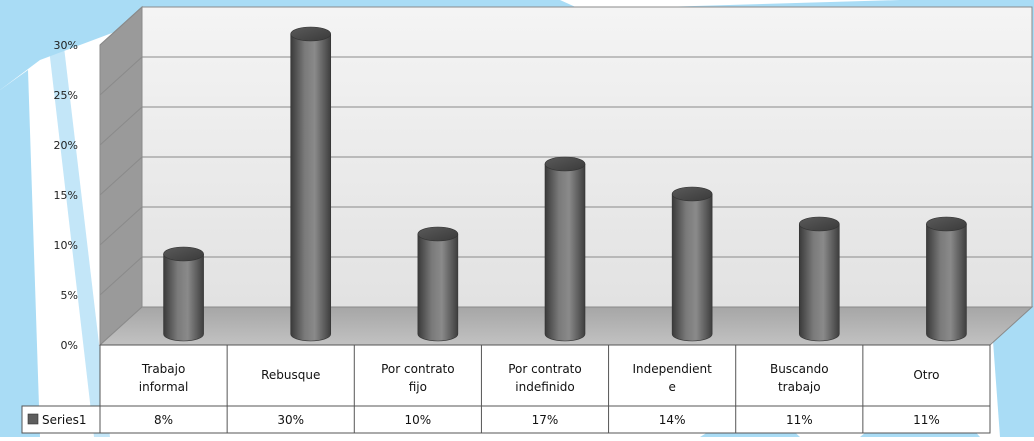 This screenshot has width=1034, height=441. What do you see at coordinates (545, 420) in the screenshot?
I see `data-label: 17%` at bounding box center [545, 420].